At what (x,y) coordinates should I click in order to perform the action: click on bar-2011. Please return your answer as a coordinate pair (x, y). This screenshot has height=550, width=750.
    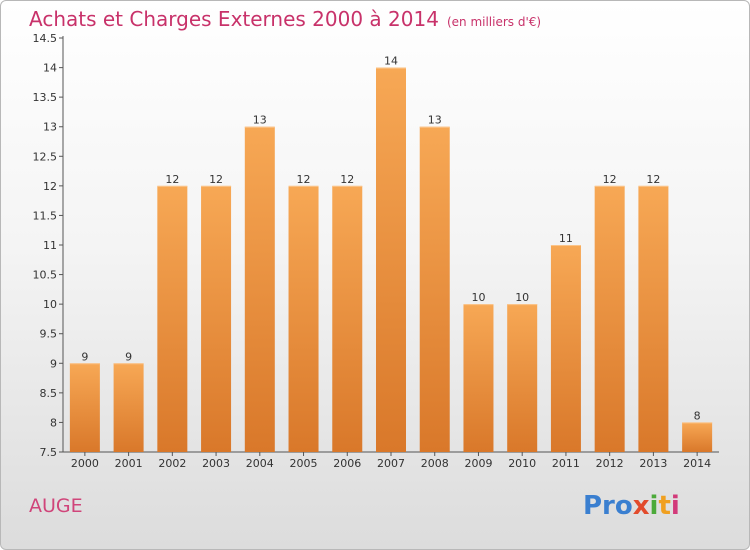
    Looking at the image, I should click on (565, 348).